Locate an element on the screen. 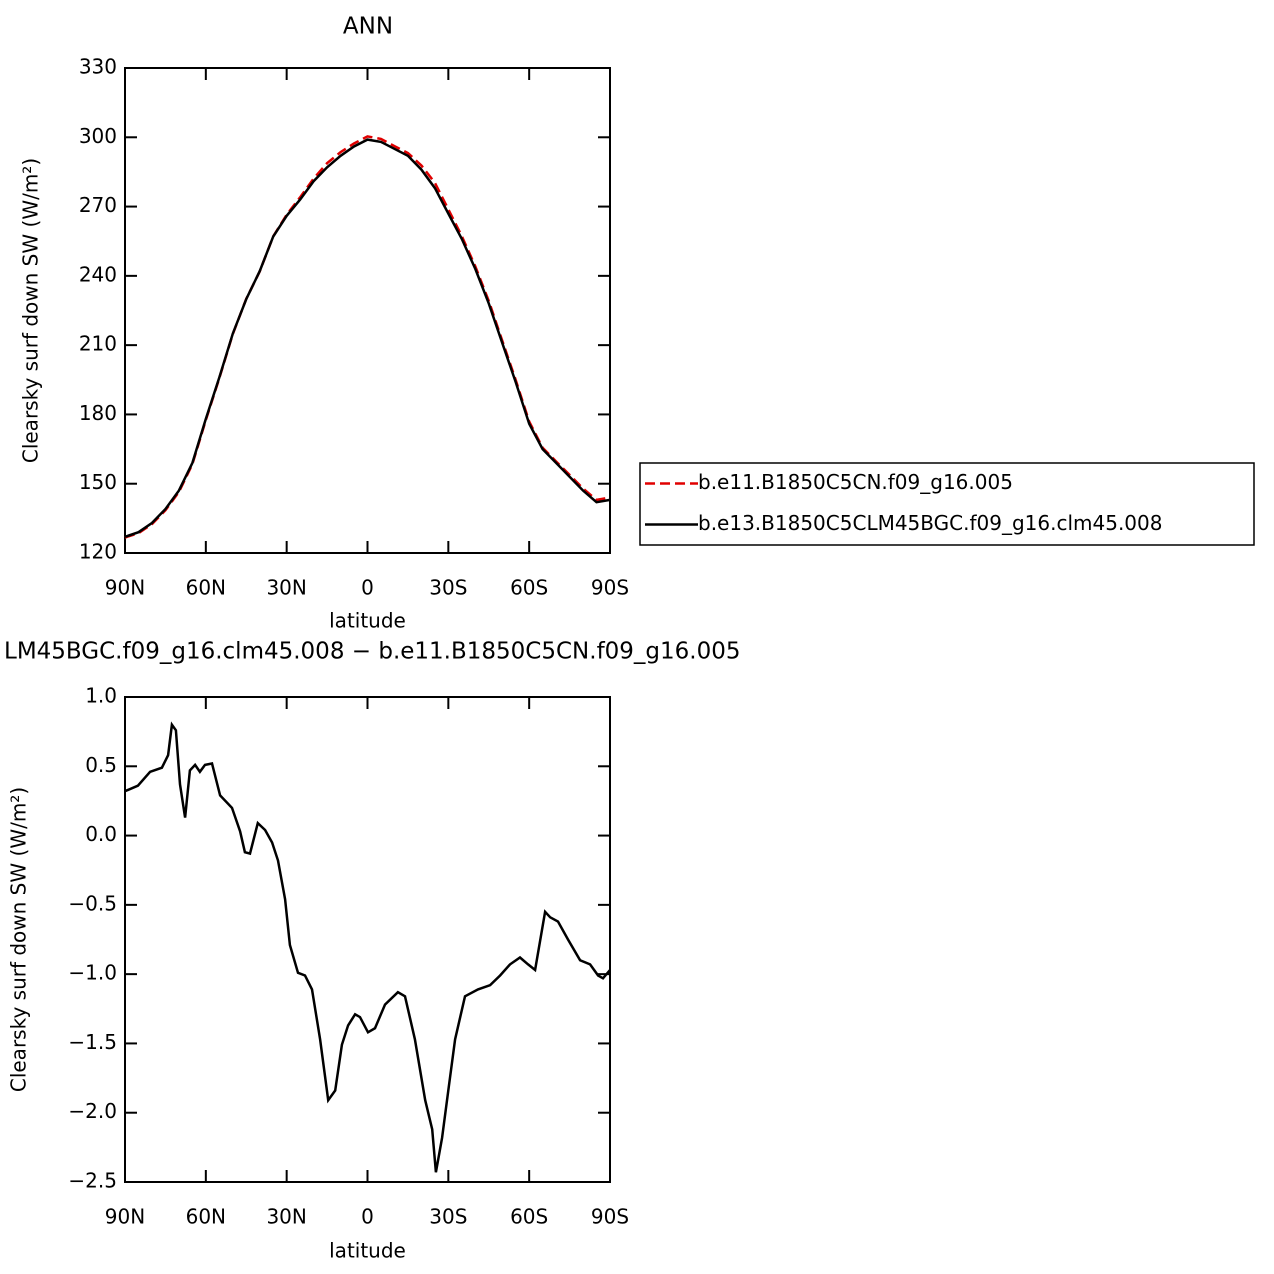 The width and height of the screenshot is (1274, 1274). y-tick-label: 0.5 is located at coordinates (101, 765).